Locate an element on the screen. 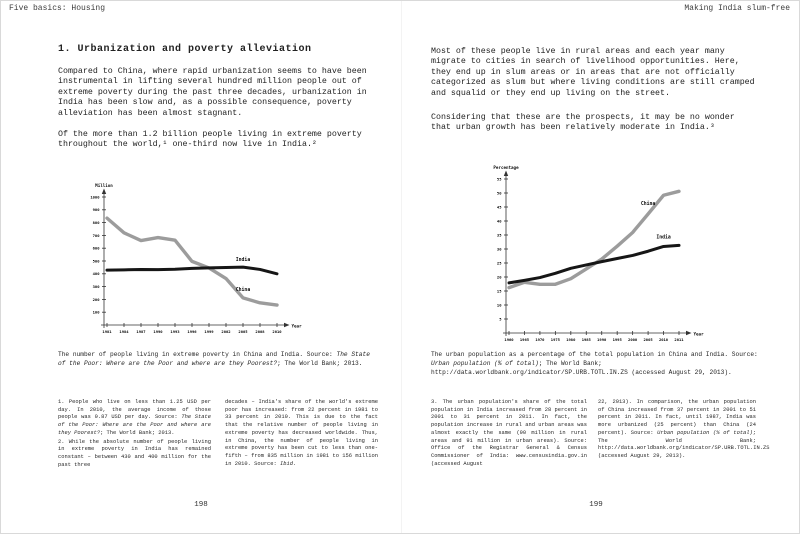 The height and width of the screenshot is (534, 800). svg-text: Percentage is located at coordinates (506, 167).